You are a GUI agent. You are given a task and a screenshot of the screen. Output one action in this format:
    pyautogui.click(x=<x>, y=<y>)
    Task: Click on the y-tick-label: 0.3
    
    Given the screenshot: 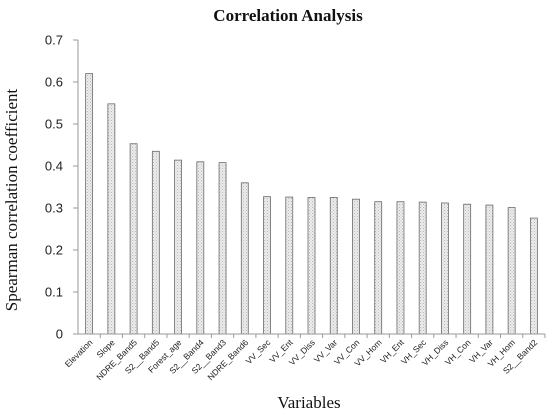 What is the action you would take?
    pyautogui.click(x=54, y=208)
    